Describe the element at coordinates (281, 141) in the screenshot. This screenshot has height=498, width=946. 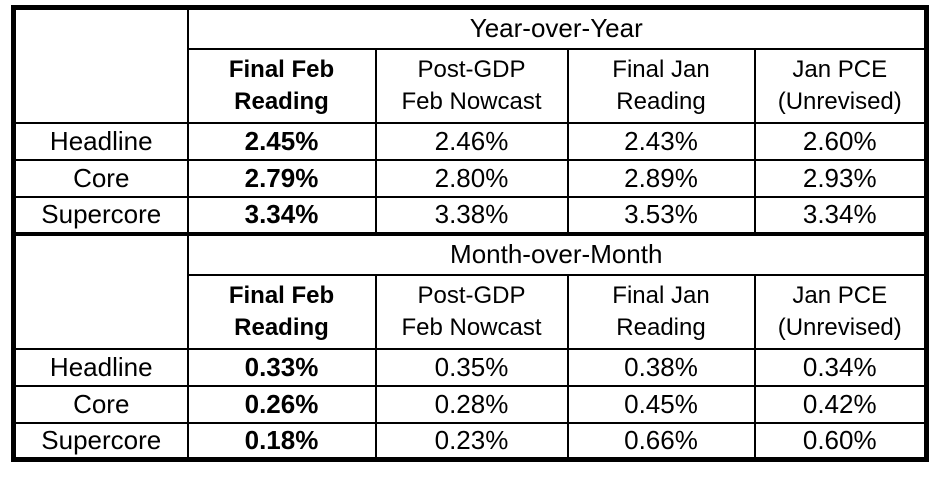
I see `data-cell: 2.45%` at that location.